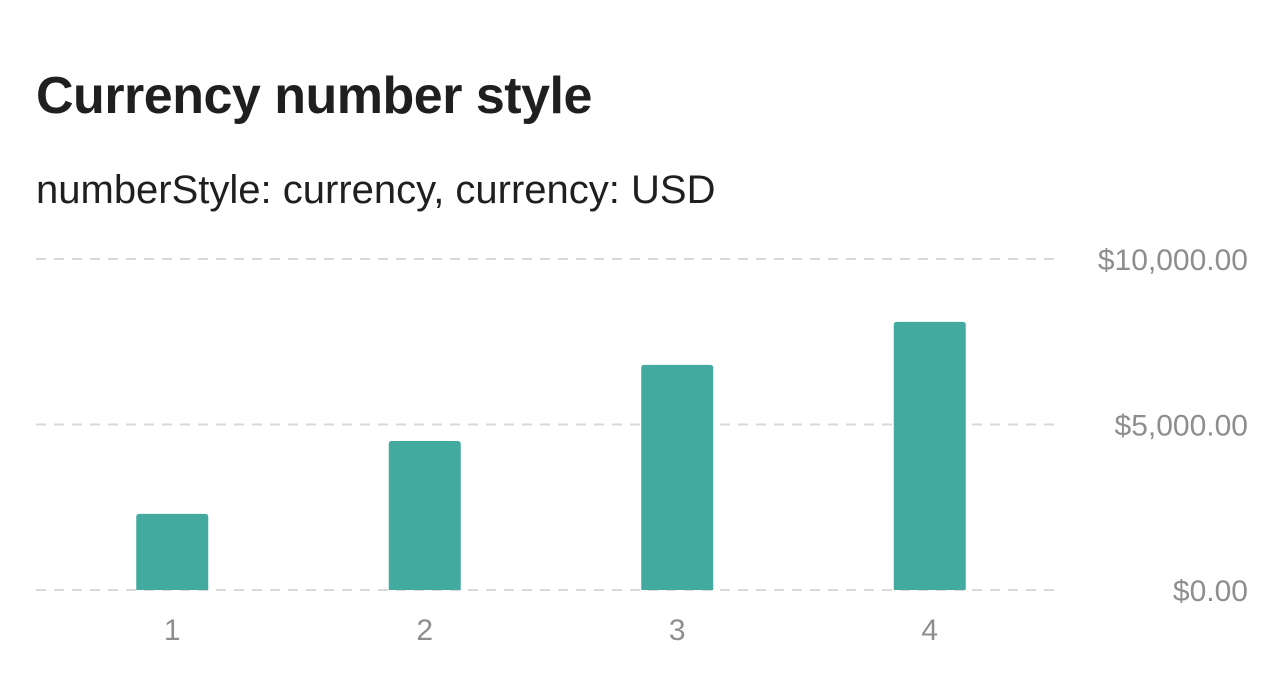 The width and height of the screenshot is (1284, 688). What do you see at coordinates (677, 630) in the screenshot?
I see `x-tick-label: 3` at bounding box center [677, 630].